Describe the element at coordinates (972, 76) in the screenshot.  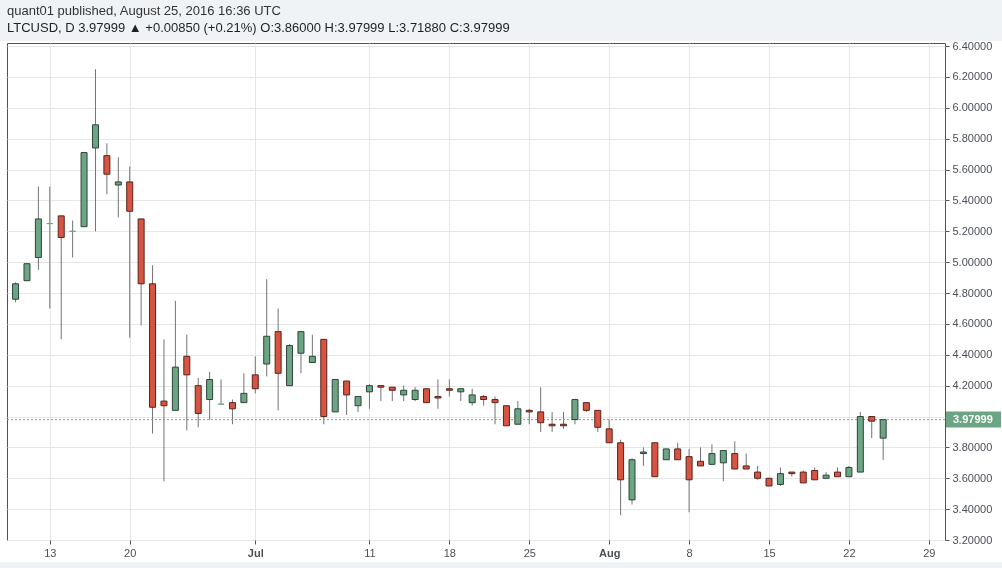
I see `y-tick-label: 6.20000` at that location.